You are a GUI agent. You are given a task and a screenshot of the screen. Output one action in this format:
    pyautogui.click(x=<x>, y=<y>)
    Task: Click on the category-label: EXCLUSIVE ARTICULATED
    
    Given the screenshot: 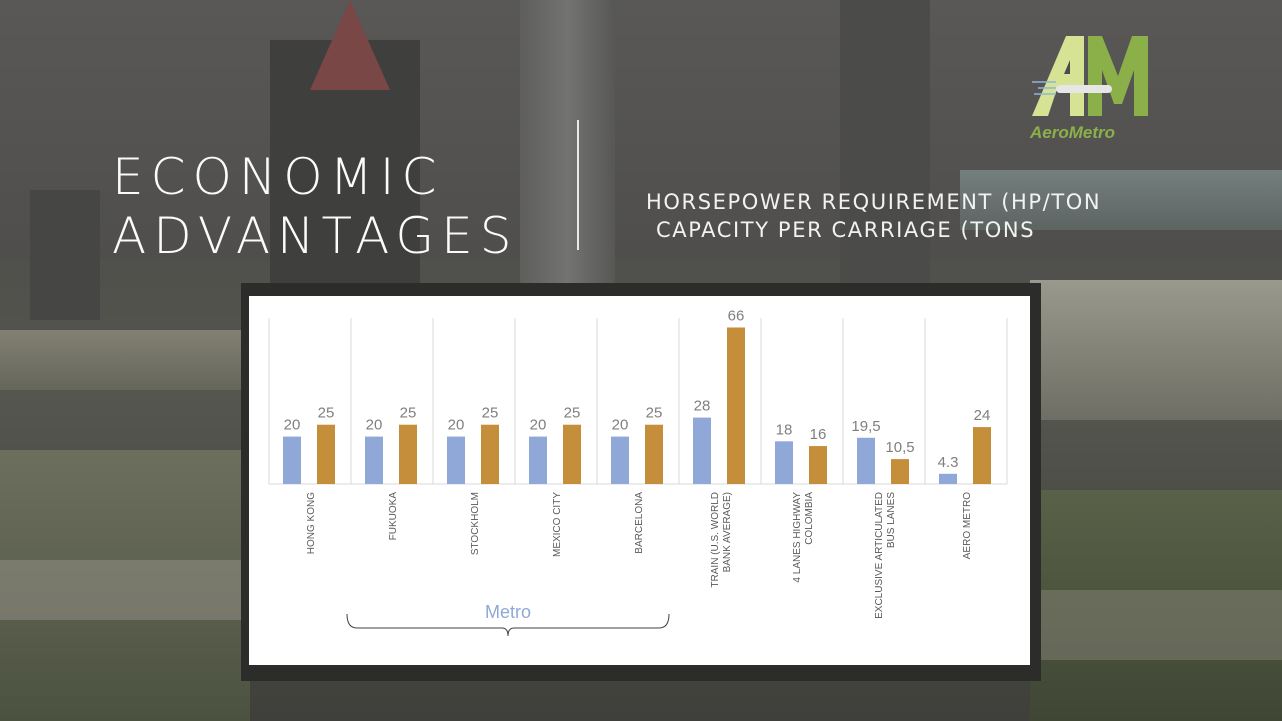 What is the action you would take?
    pyautogui.click(x=879, y=555)
    